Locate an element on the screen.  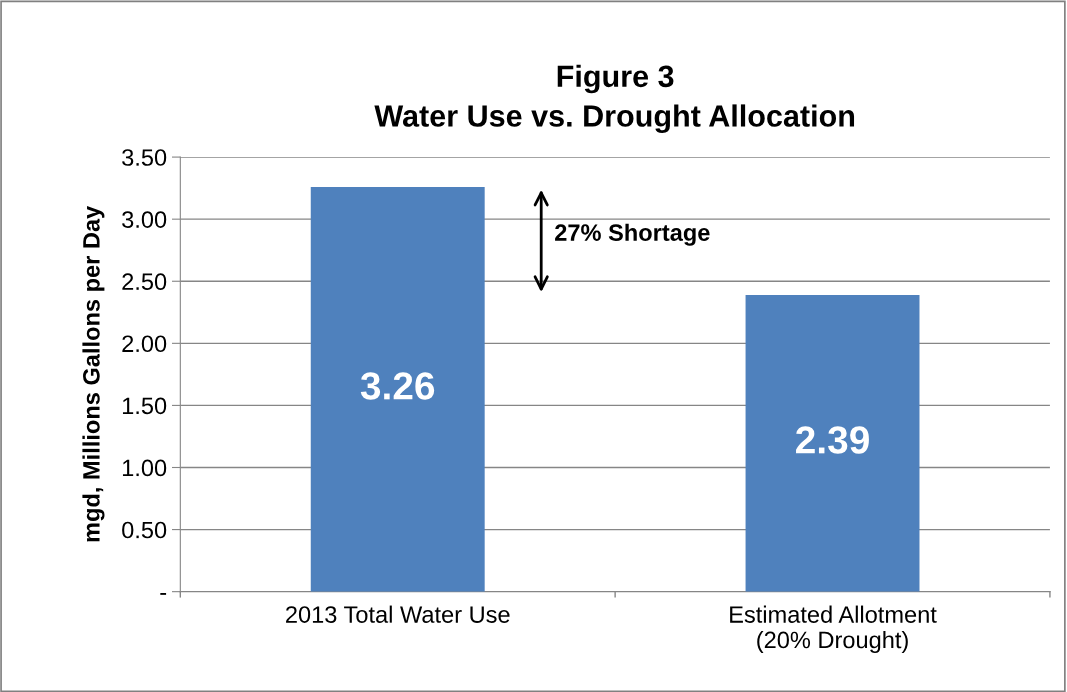
y-tick-label: 3.50 is located at coordinates (144, 157).